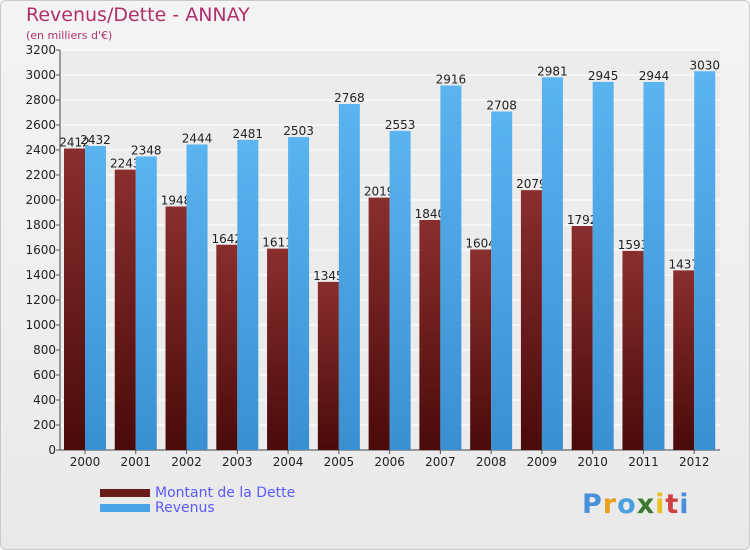 Image resolution: width=750 pixels, height=550 pixels. Describe the element at coordinates (389, 462) in the screenshot. I see `x-tick-label: 2006` at that location.